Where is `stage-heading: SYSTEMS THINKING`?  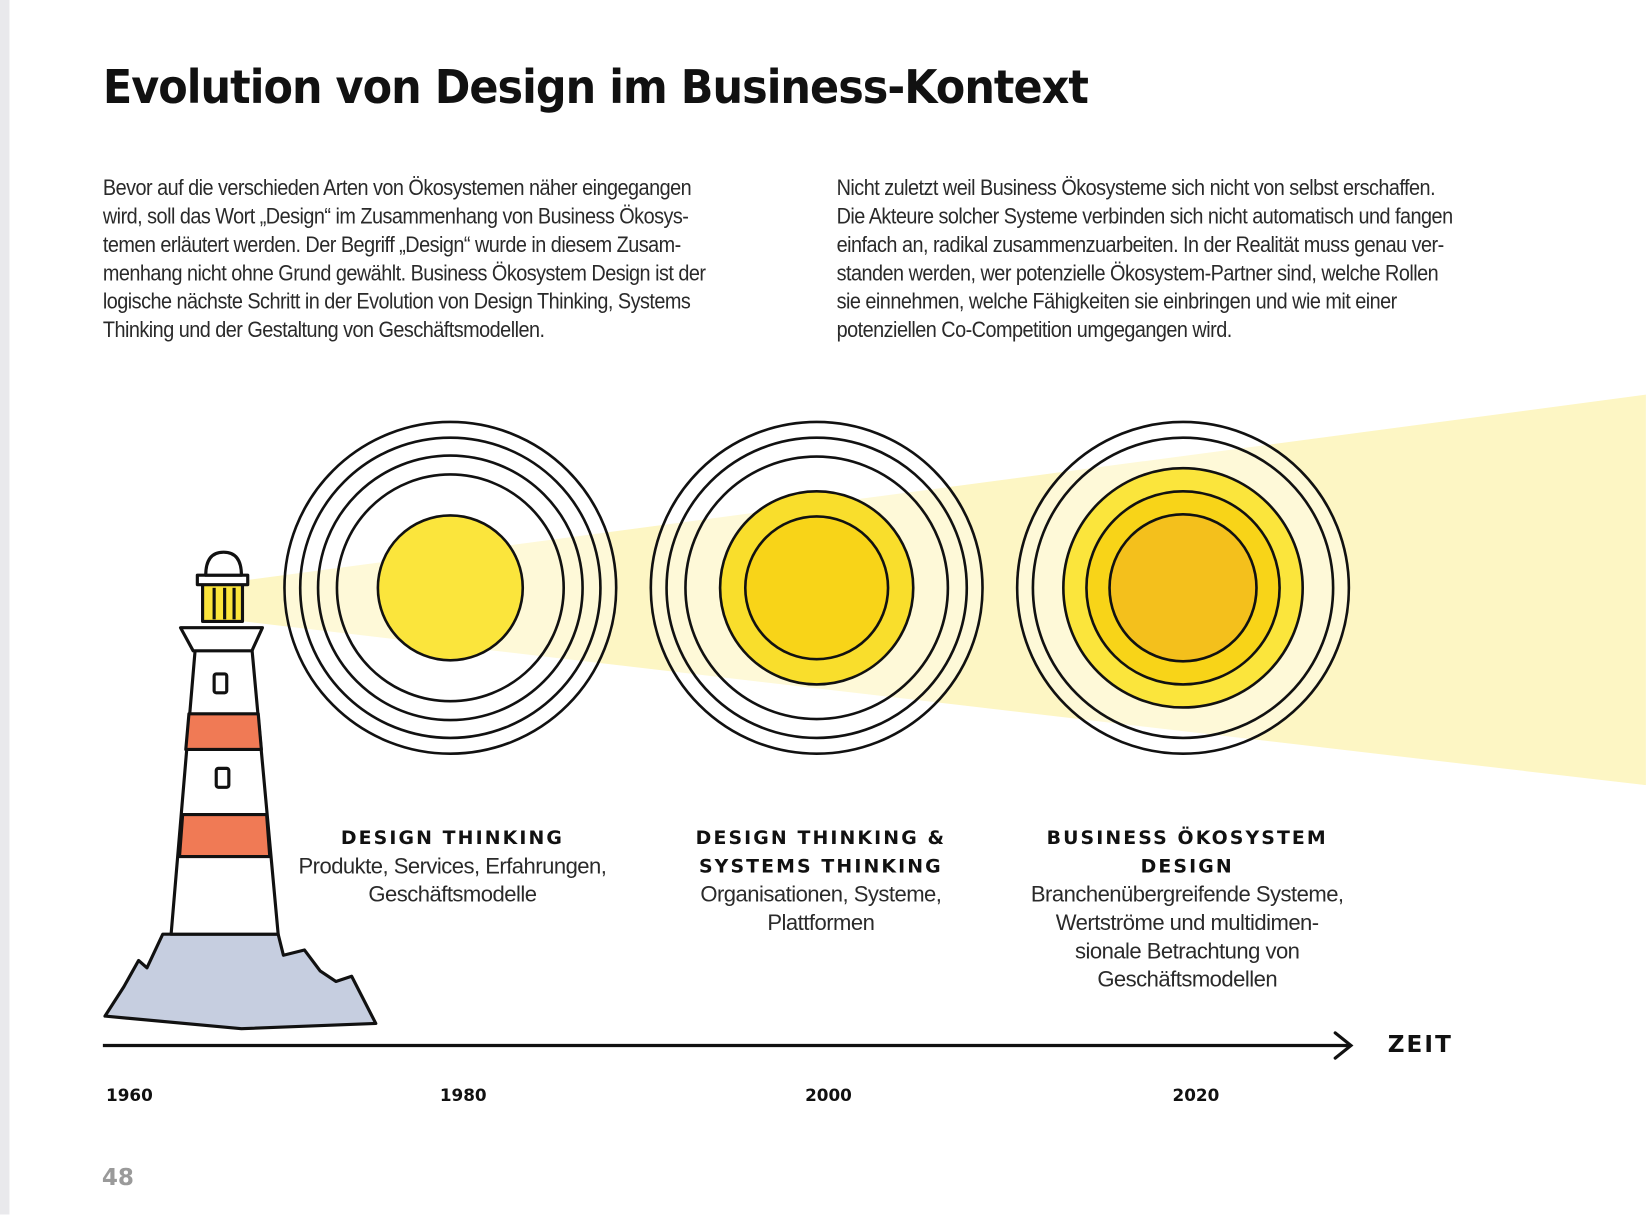
stage-heading: SYSTEMS THINKING is located at coordinates (820, 866).